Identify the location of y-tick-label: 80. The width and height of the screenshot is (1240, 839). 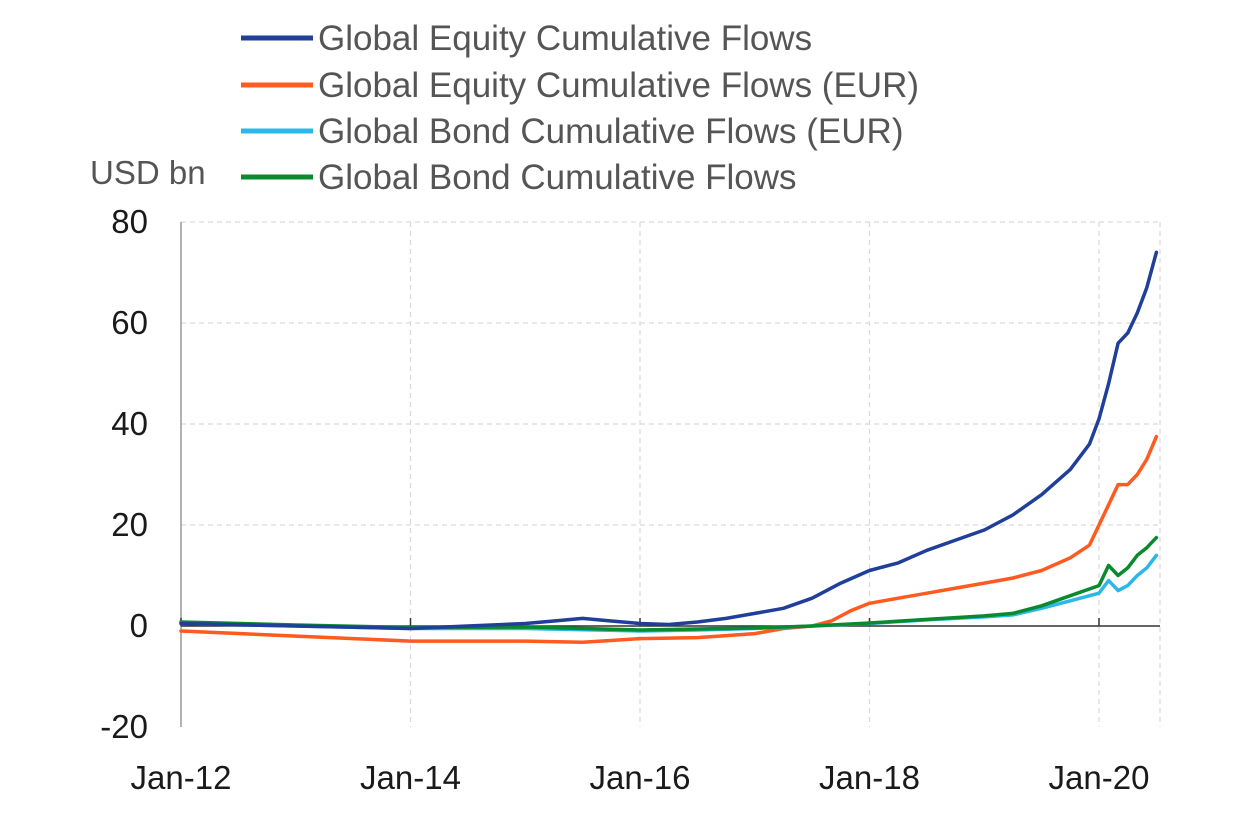
(129, 221).